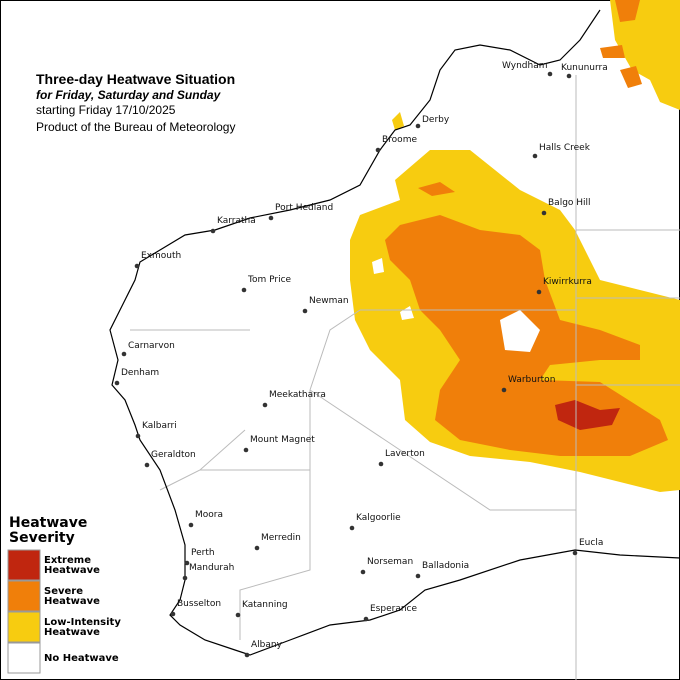 Image resolution: width=680 pixels, height=680 pixels. Describe the element at coordinates (329, 301) in the screenshot. I see `town-label: Newman` at that location.